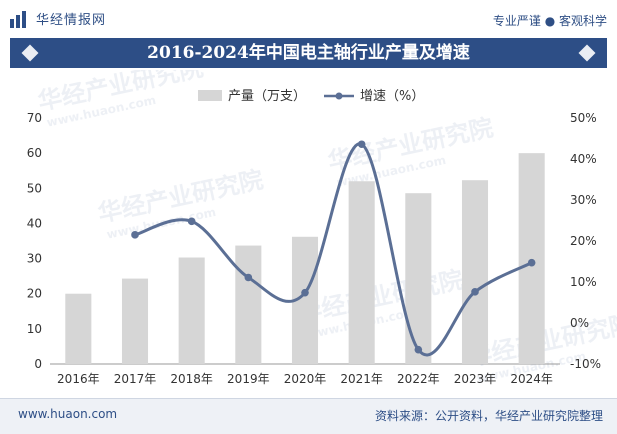 The height and width of the screenshot is (434, 617). Describe the element at coordinates (18, 19) in the screenshot. I see `logo-icon` at that location.